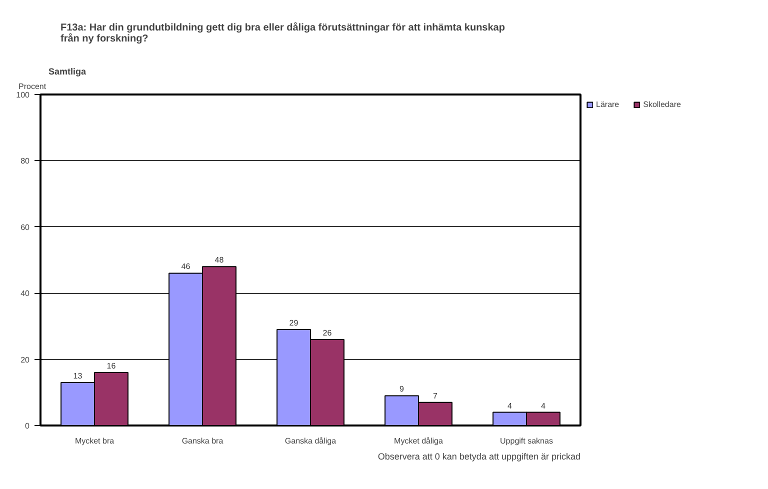 This screenshot has width=768, height=489. I want to click on data-label: 26, so click(327, 333).